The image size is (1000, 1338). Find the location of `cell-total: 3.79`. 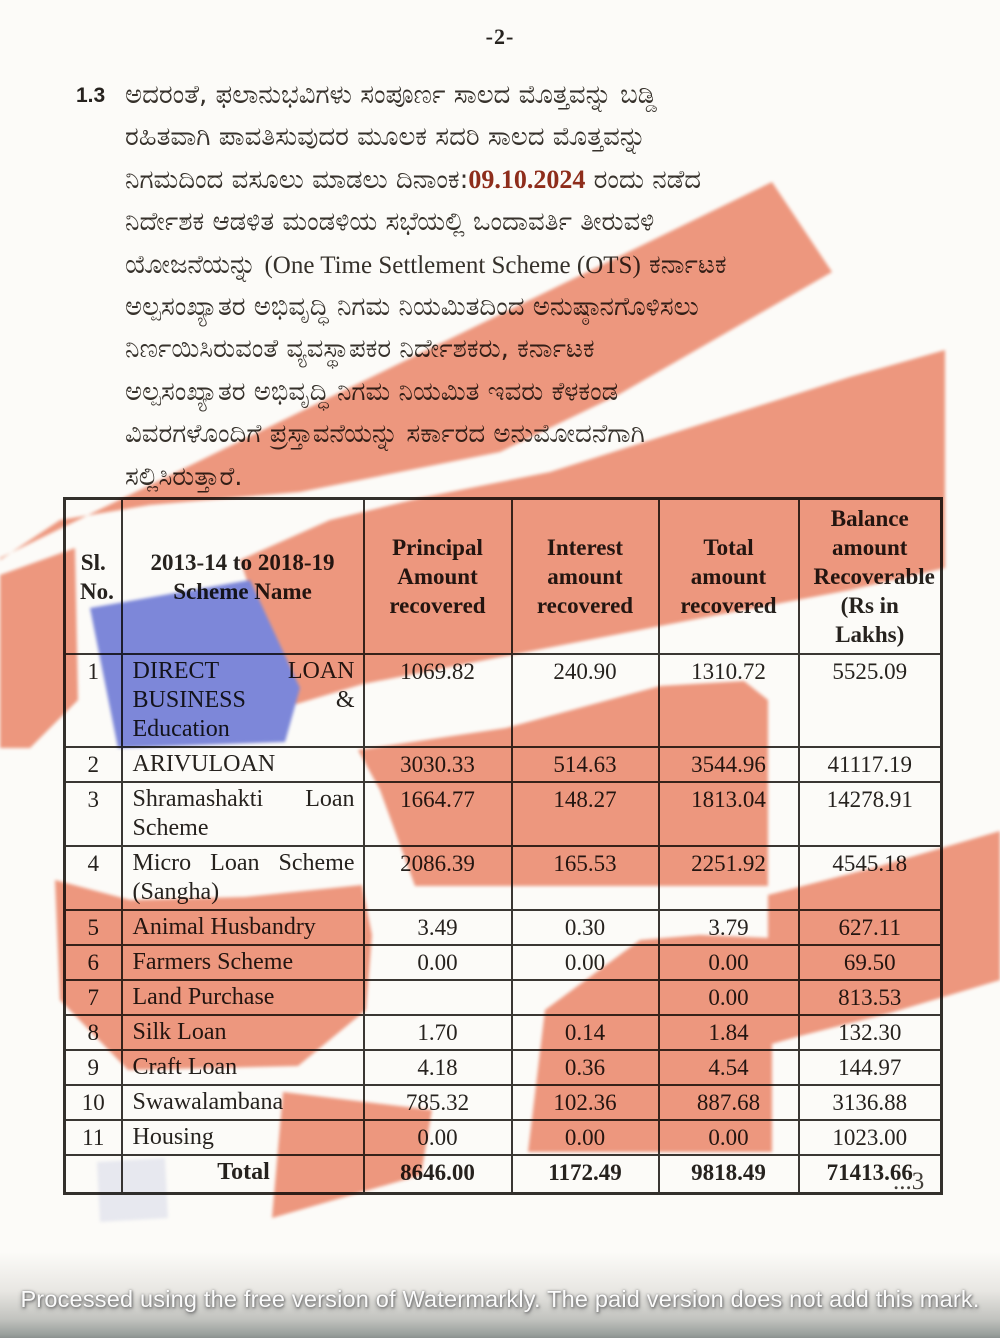

cell-total: 3.79 is located at coordinates (728, 927).